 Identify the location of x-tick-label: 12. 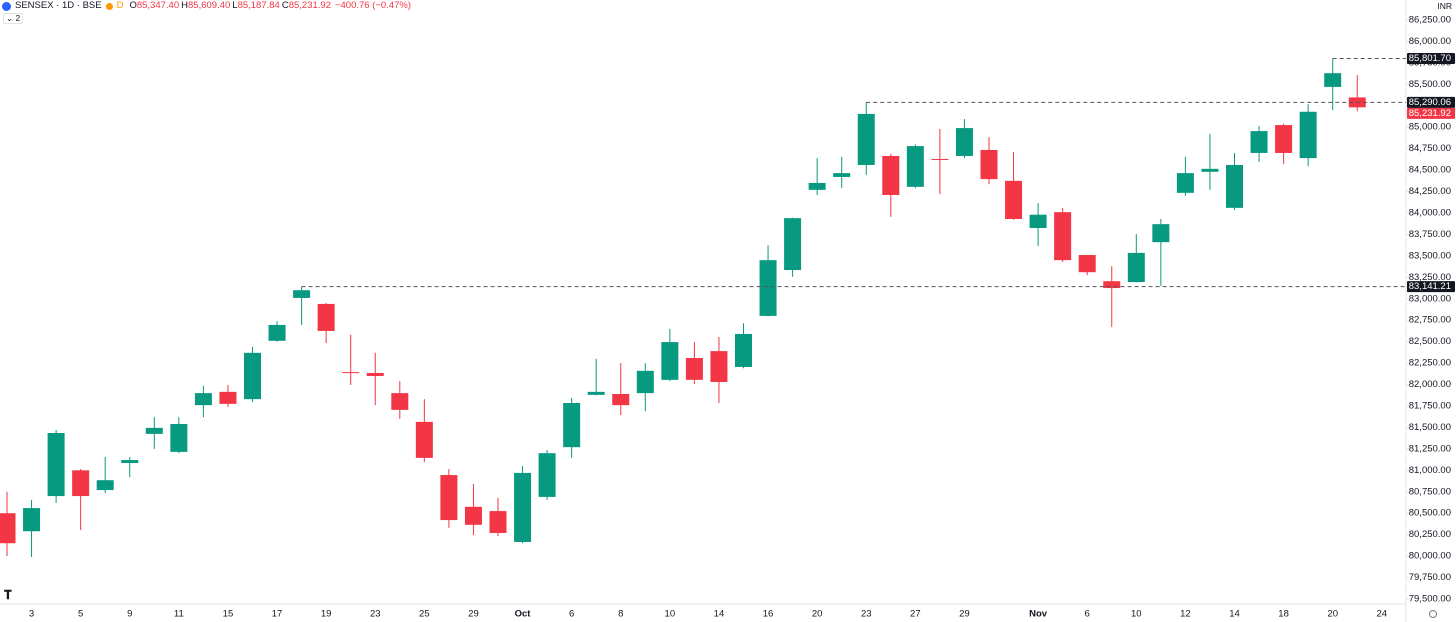
(1185, 614).